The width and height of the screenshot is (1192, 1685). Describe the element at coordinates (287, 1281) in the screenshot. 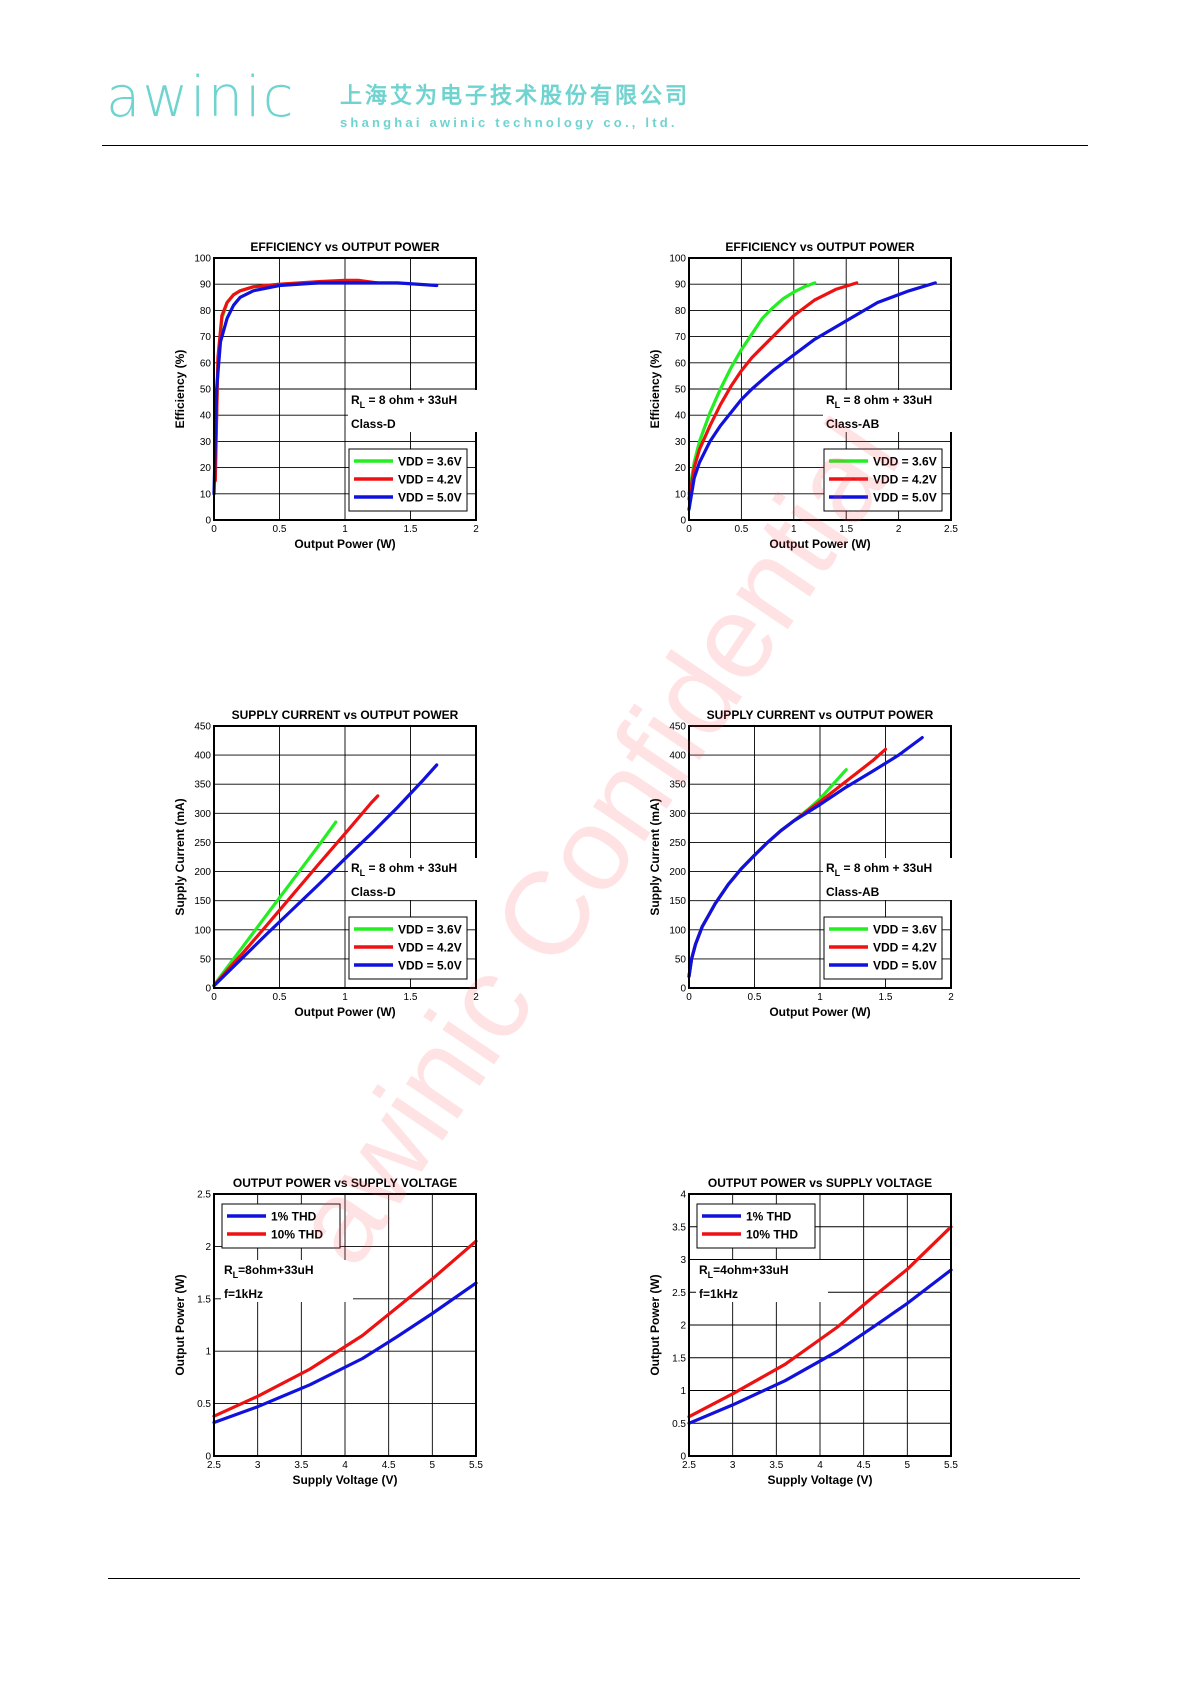

I see `chart-annotation: RL=8ohm+33uH f=1kHz` at that location.